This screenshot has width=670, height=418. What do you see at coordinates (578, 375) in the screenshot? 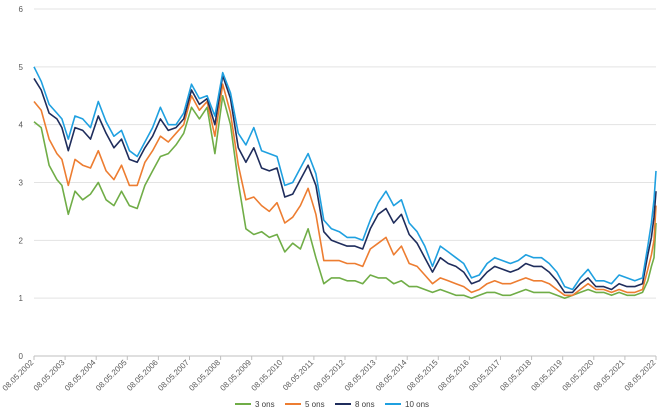
I see `x-tick-label: 08.05.2020` at bounding box center [578, 375].